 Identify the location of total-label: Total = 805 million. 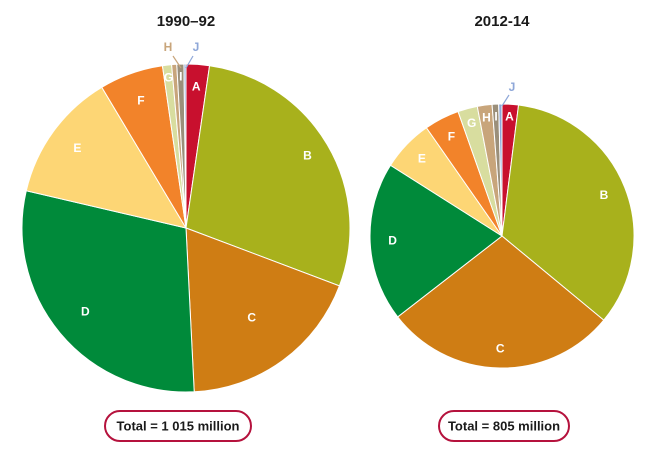
(504, 425).